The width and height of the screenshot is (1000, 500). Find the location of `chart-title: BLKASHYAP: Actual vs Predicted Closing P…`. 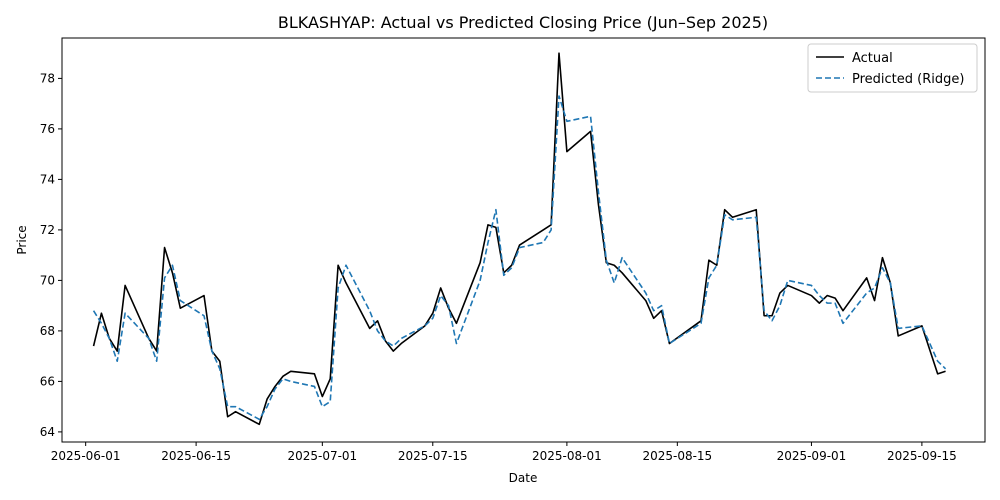

chart-title: BLKASHYAP: Actual vs Predicted Closing P… is located at coordinates (523, 22).